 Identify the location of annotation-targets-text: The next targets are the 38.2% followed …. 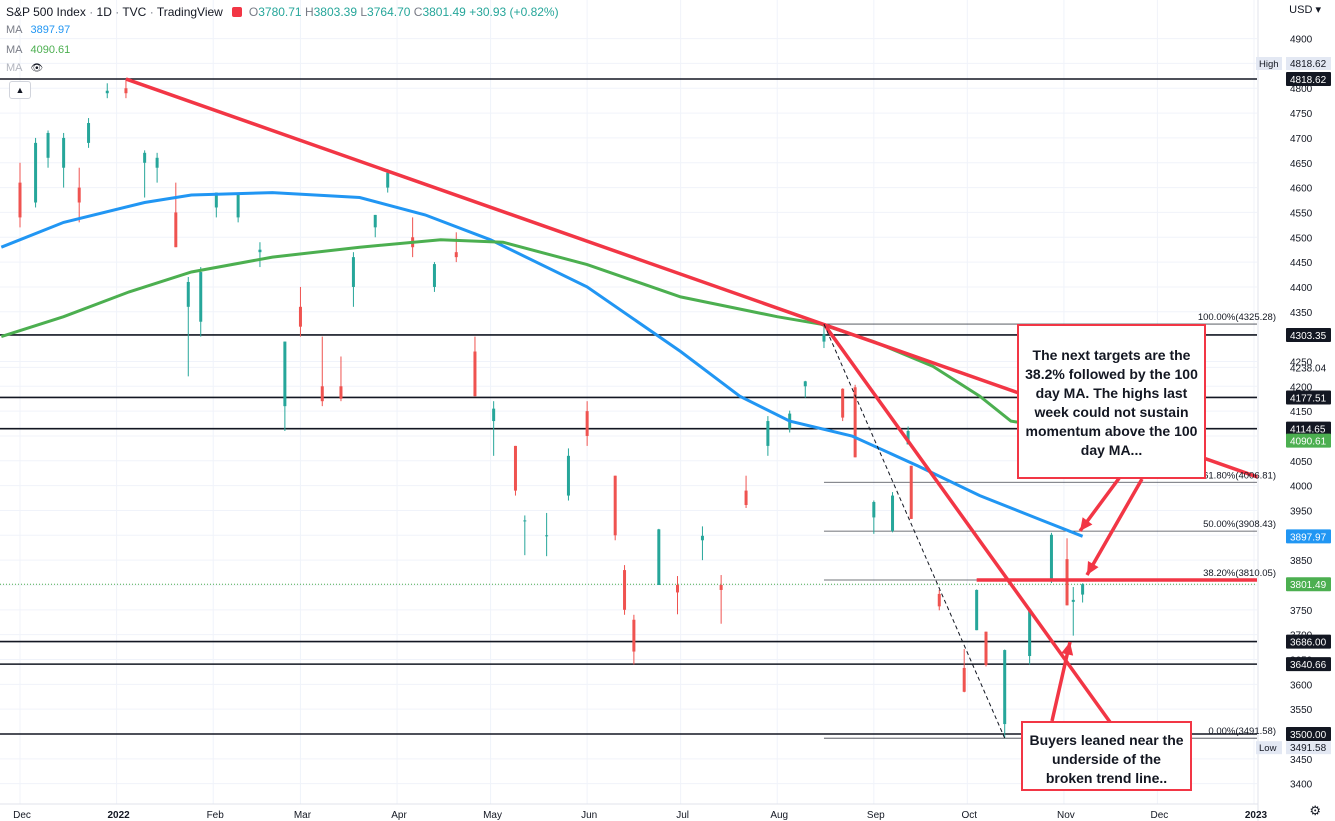
(1111, 402).